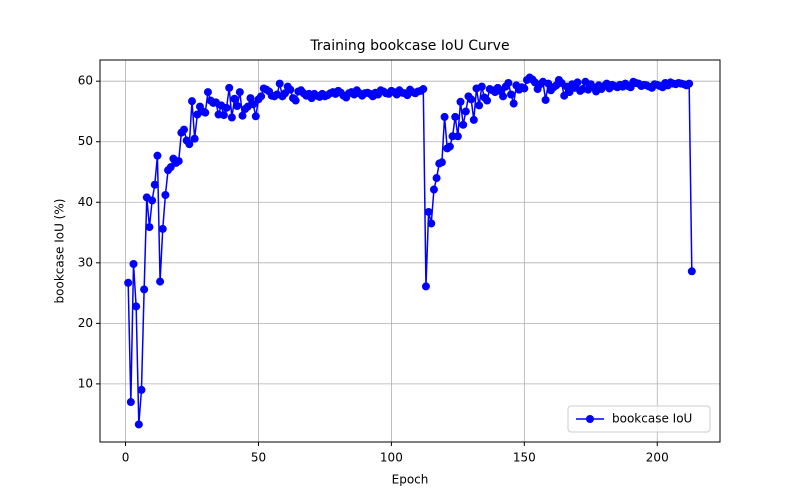  Describe the element at coordinates (85, 202) in the screenshot. I see `y-tick-label: 40` at that location.